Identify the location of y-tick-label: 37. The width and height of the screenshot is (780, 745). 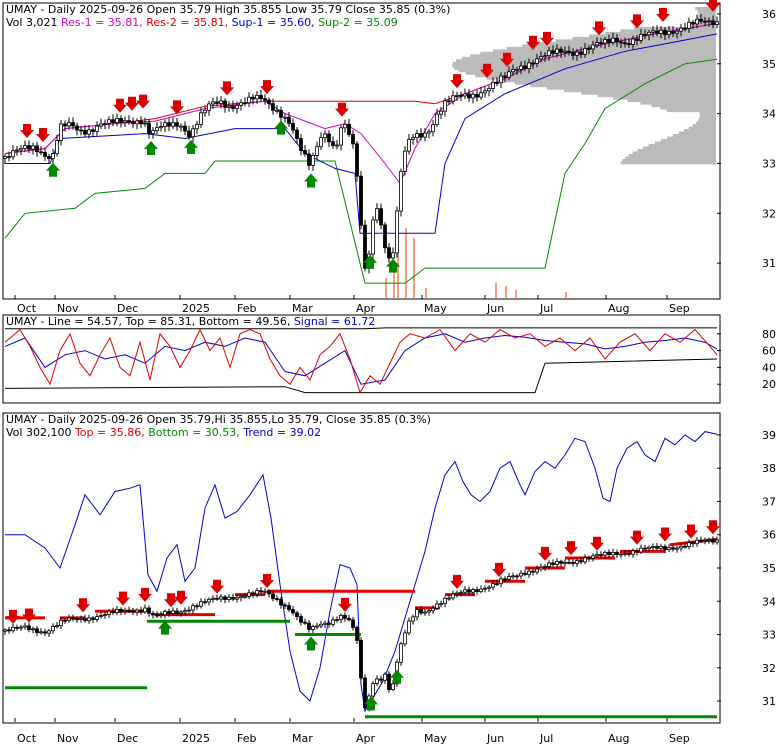
(769, 501).